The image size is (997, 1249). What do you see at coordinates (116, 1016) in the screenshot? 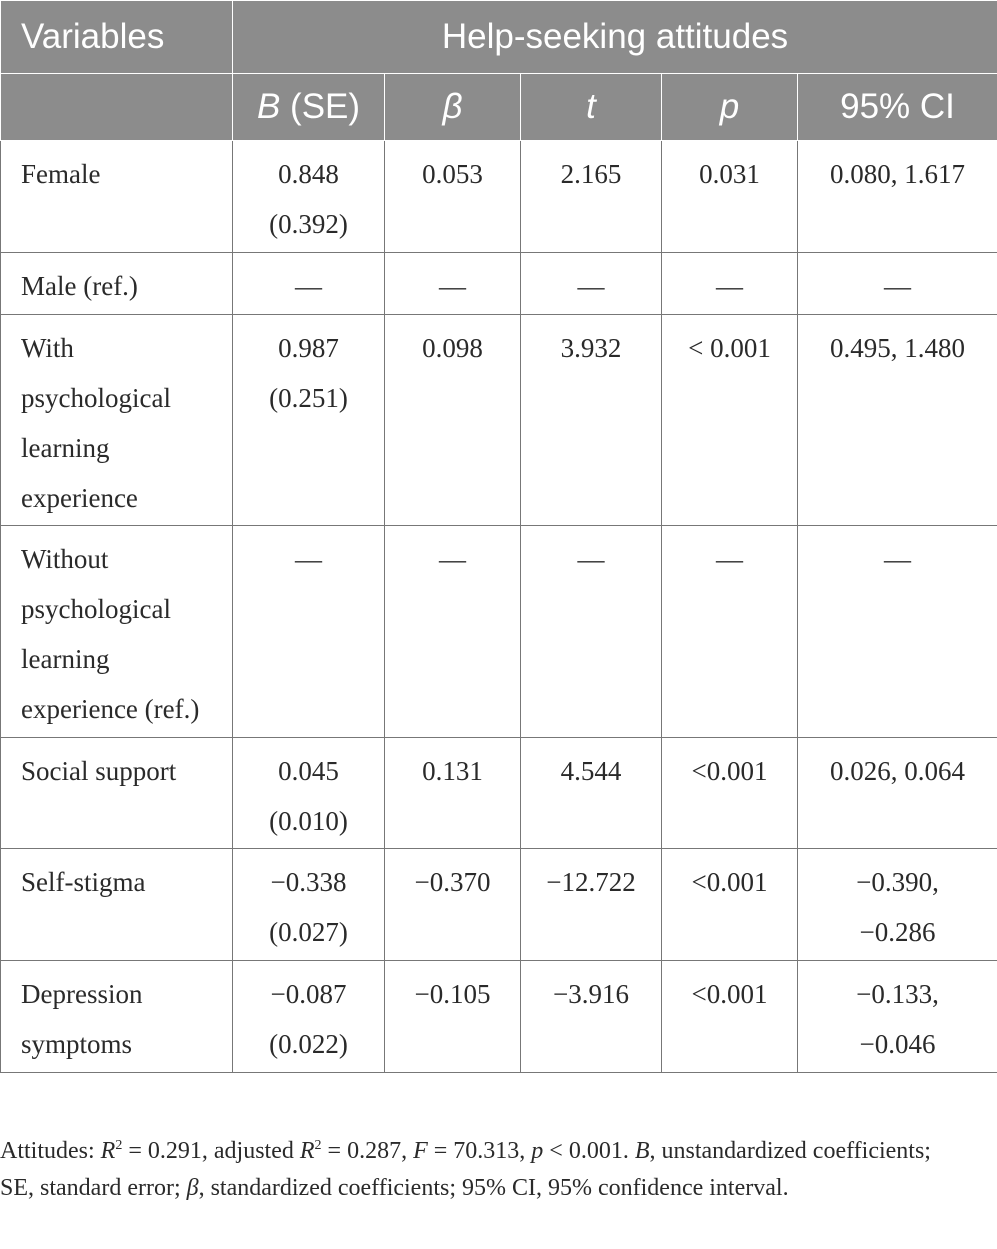
I see `variable-cell: Depression symptoms` at bounding box center [116, 1016].